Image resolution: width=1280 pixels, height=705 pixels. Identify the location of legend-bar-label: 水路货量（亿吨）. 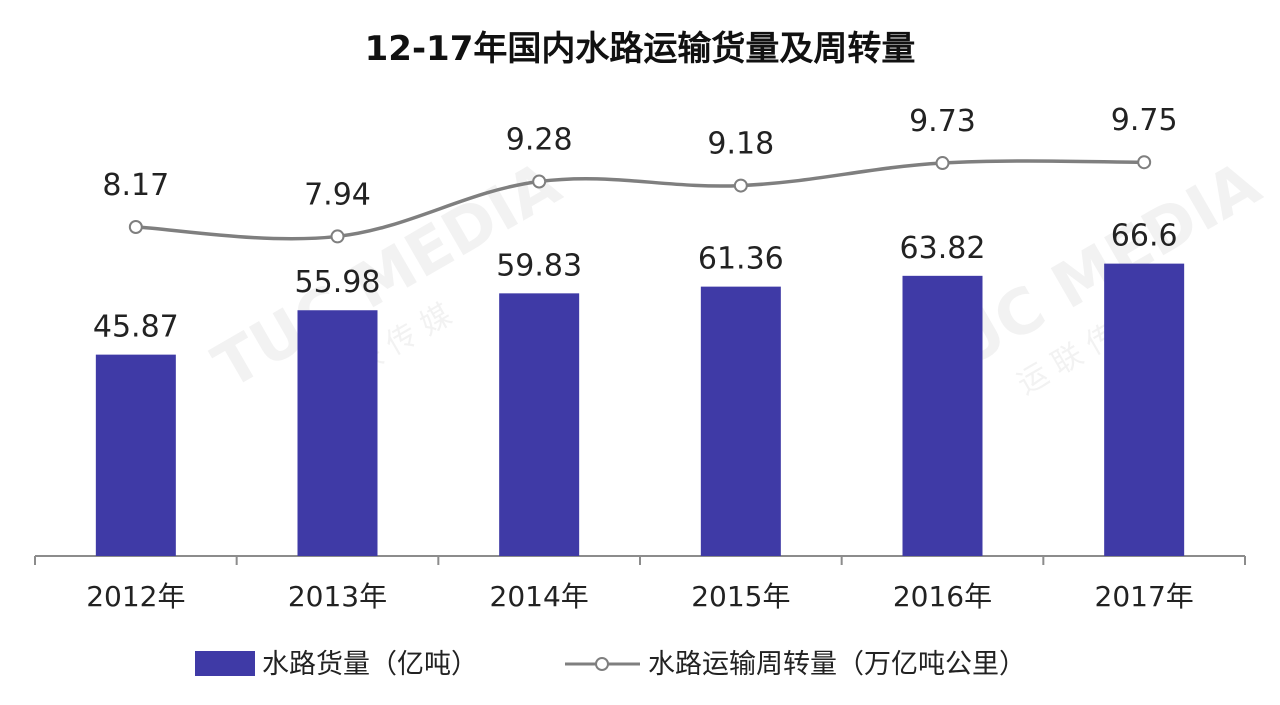
(370, 664).